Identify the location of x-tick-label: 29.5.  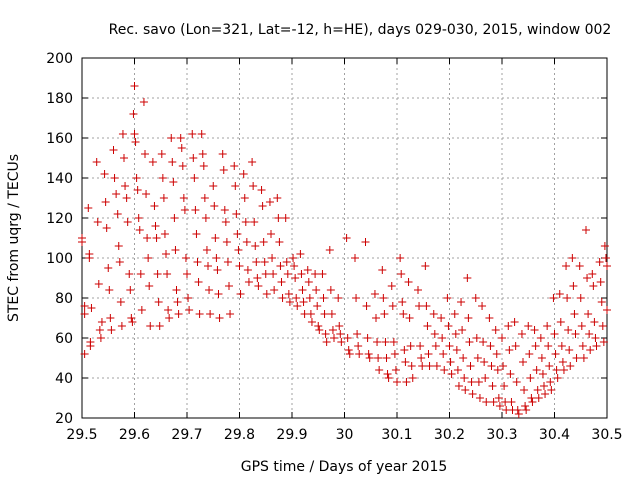
(81, 435).